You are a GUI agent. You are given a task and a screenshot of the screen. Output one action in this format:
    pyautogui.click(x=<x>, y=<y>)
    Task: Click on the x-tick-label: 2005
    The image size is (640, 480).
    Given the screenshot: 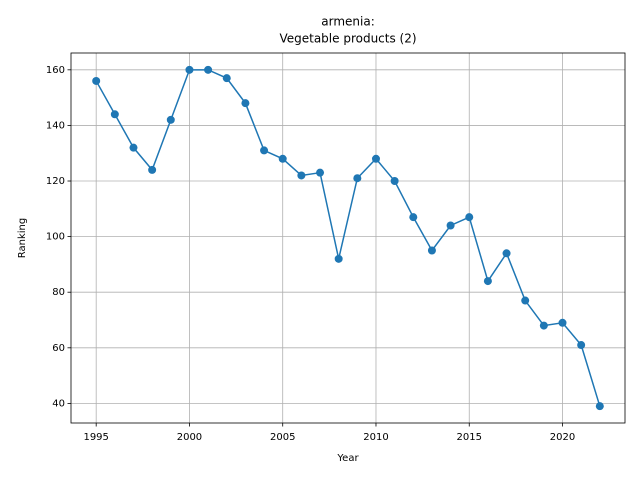 What is the action you would take?
    pyautogui.click(x=282, y=437)
    